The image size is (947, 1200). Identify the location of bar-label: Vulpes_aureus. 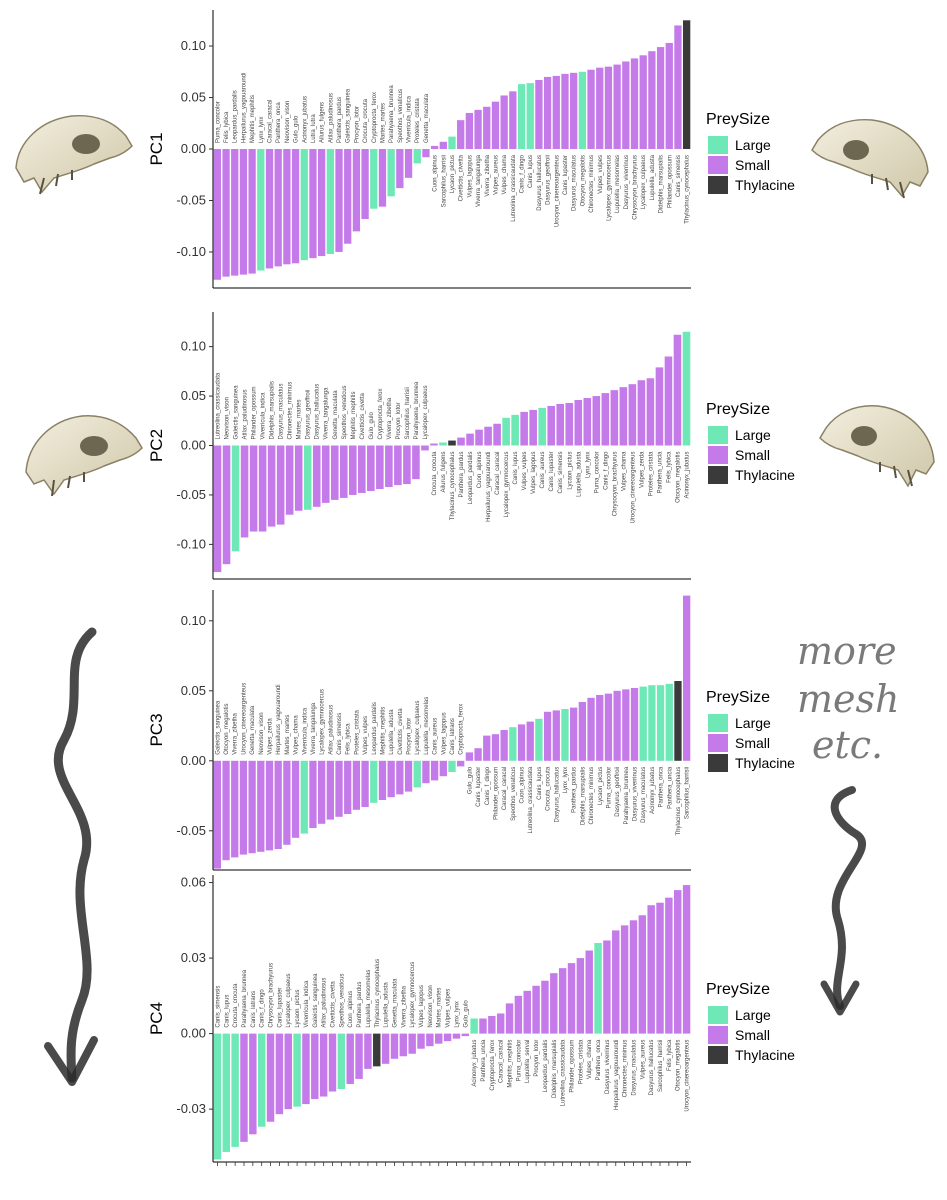
(643, 1060).